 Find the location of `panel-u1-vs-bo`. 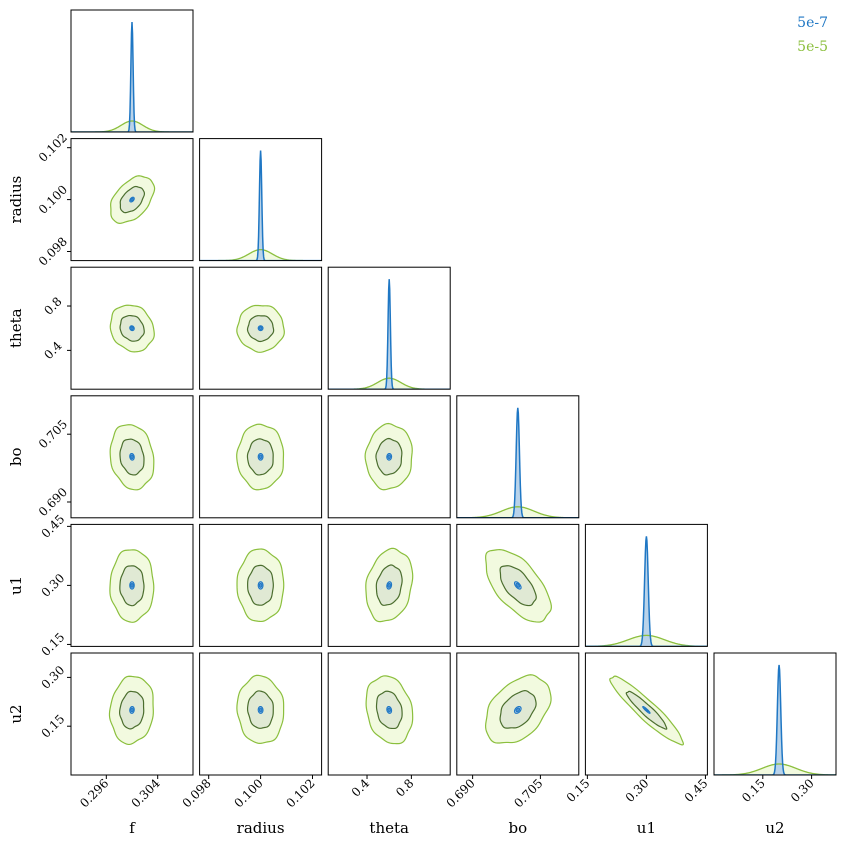

panel-u1-vs-bo is located at coordinates (518, 585).